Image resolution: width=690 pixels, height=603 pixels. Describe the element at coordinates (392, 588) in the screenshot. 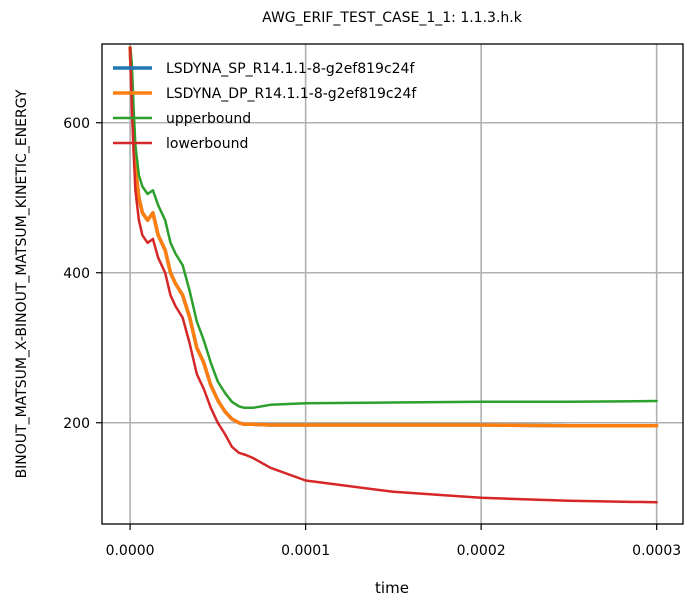

I see `x-axis-label: time` at that location.